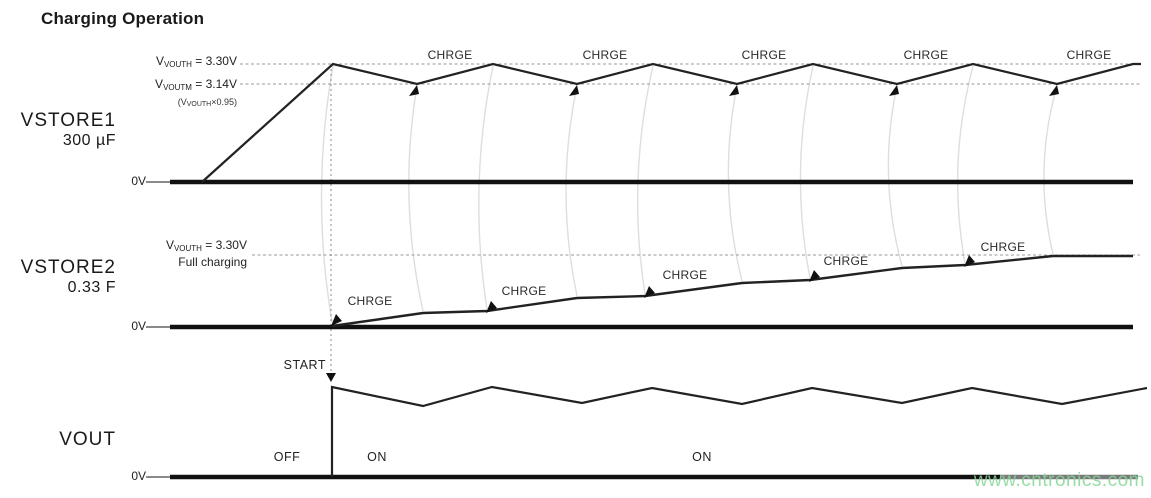 The width and height of the screenshot is (1151, 498). What do you see at coordinates (287, 457) in the screenshot?
I see `vout-off-label: OFF` at bounding box center [287, 457].